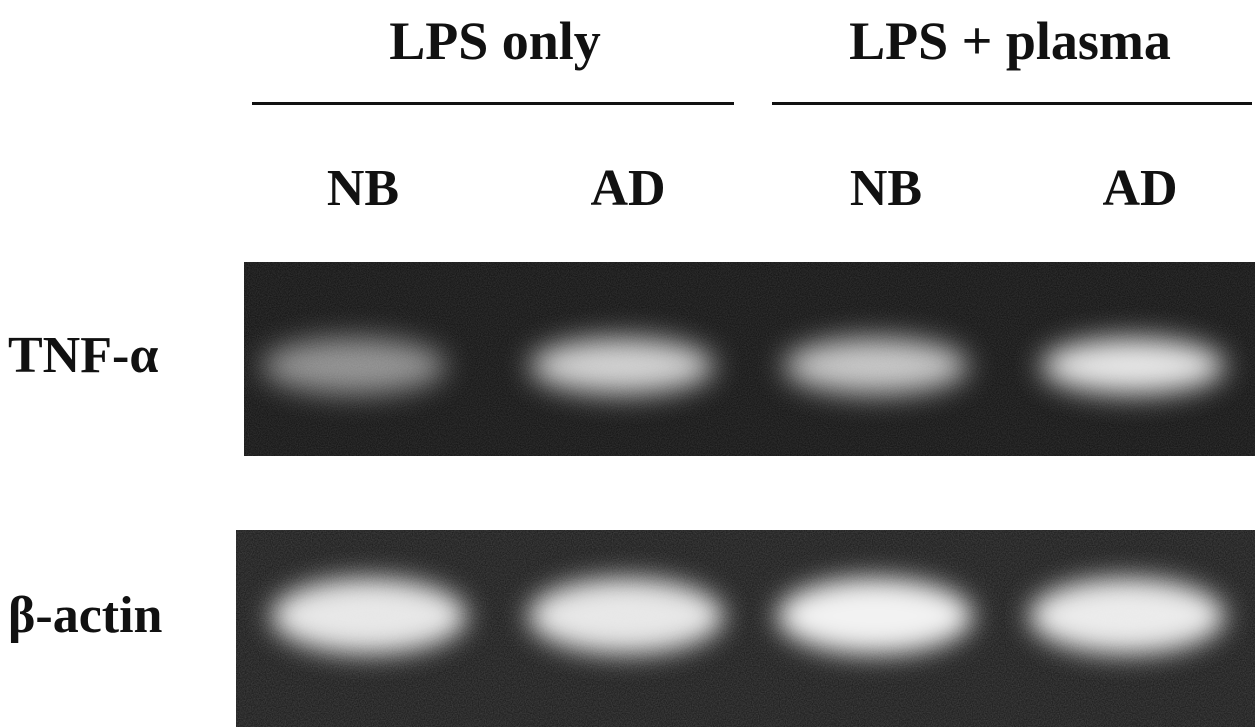 Image resolution: width=1255 pixels, height=727 pixels. I want to click on group-rule-lps-only, so click(493, 103).